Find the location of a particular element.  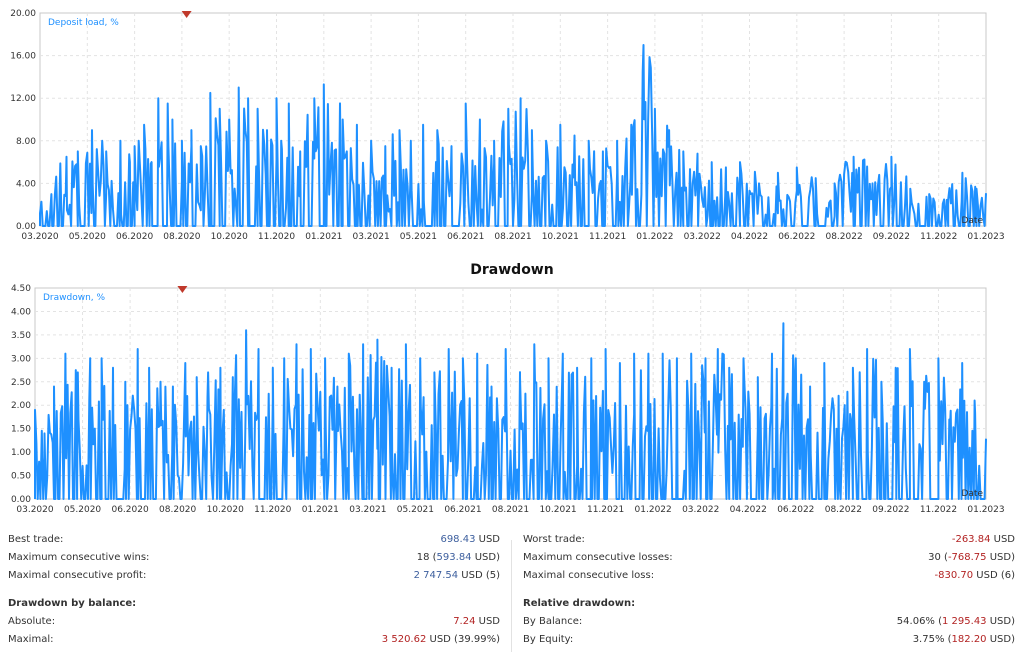

stats-value: -263.84 USD is located at coordinates (983, 540).